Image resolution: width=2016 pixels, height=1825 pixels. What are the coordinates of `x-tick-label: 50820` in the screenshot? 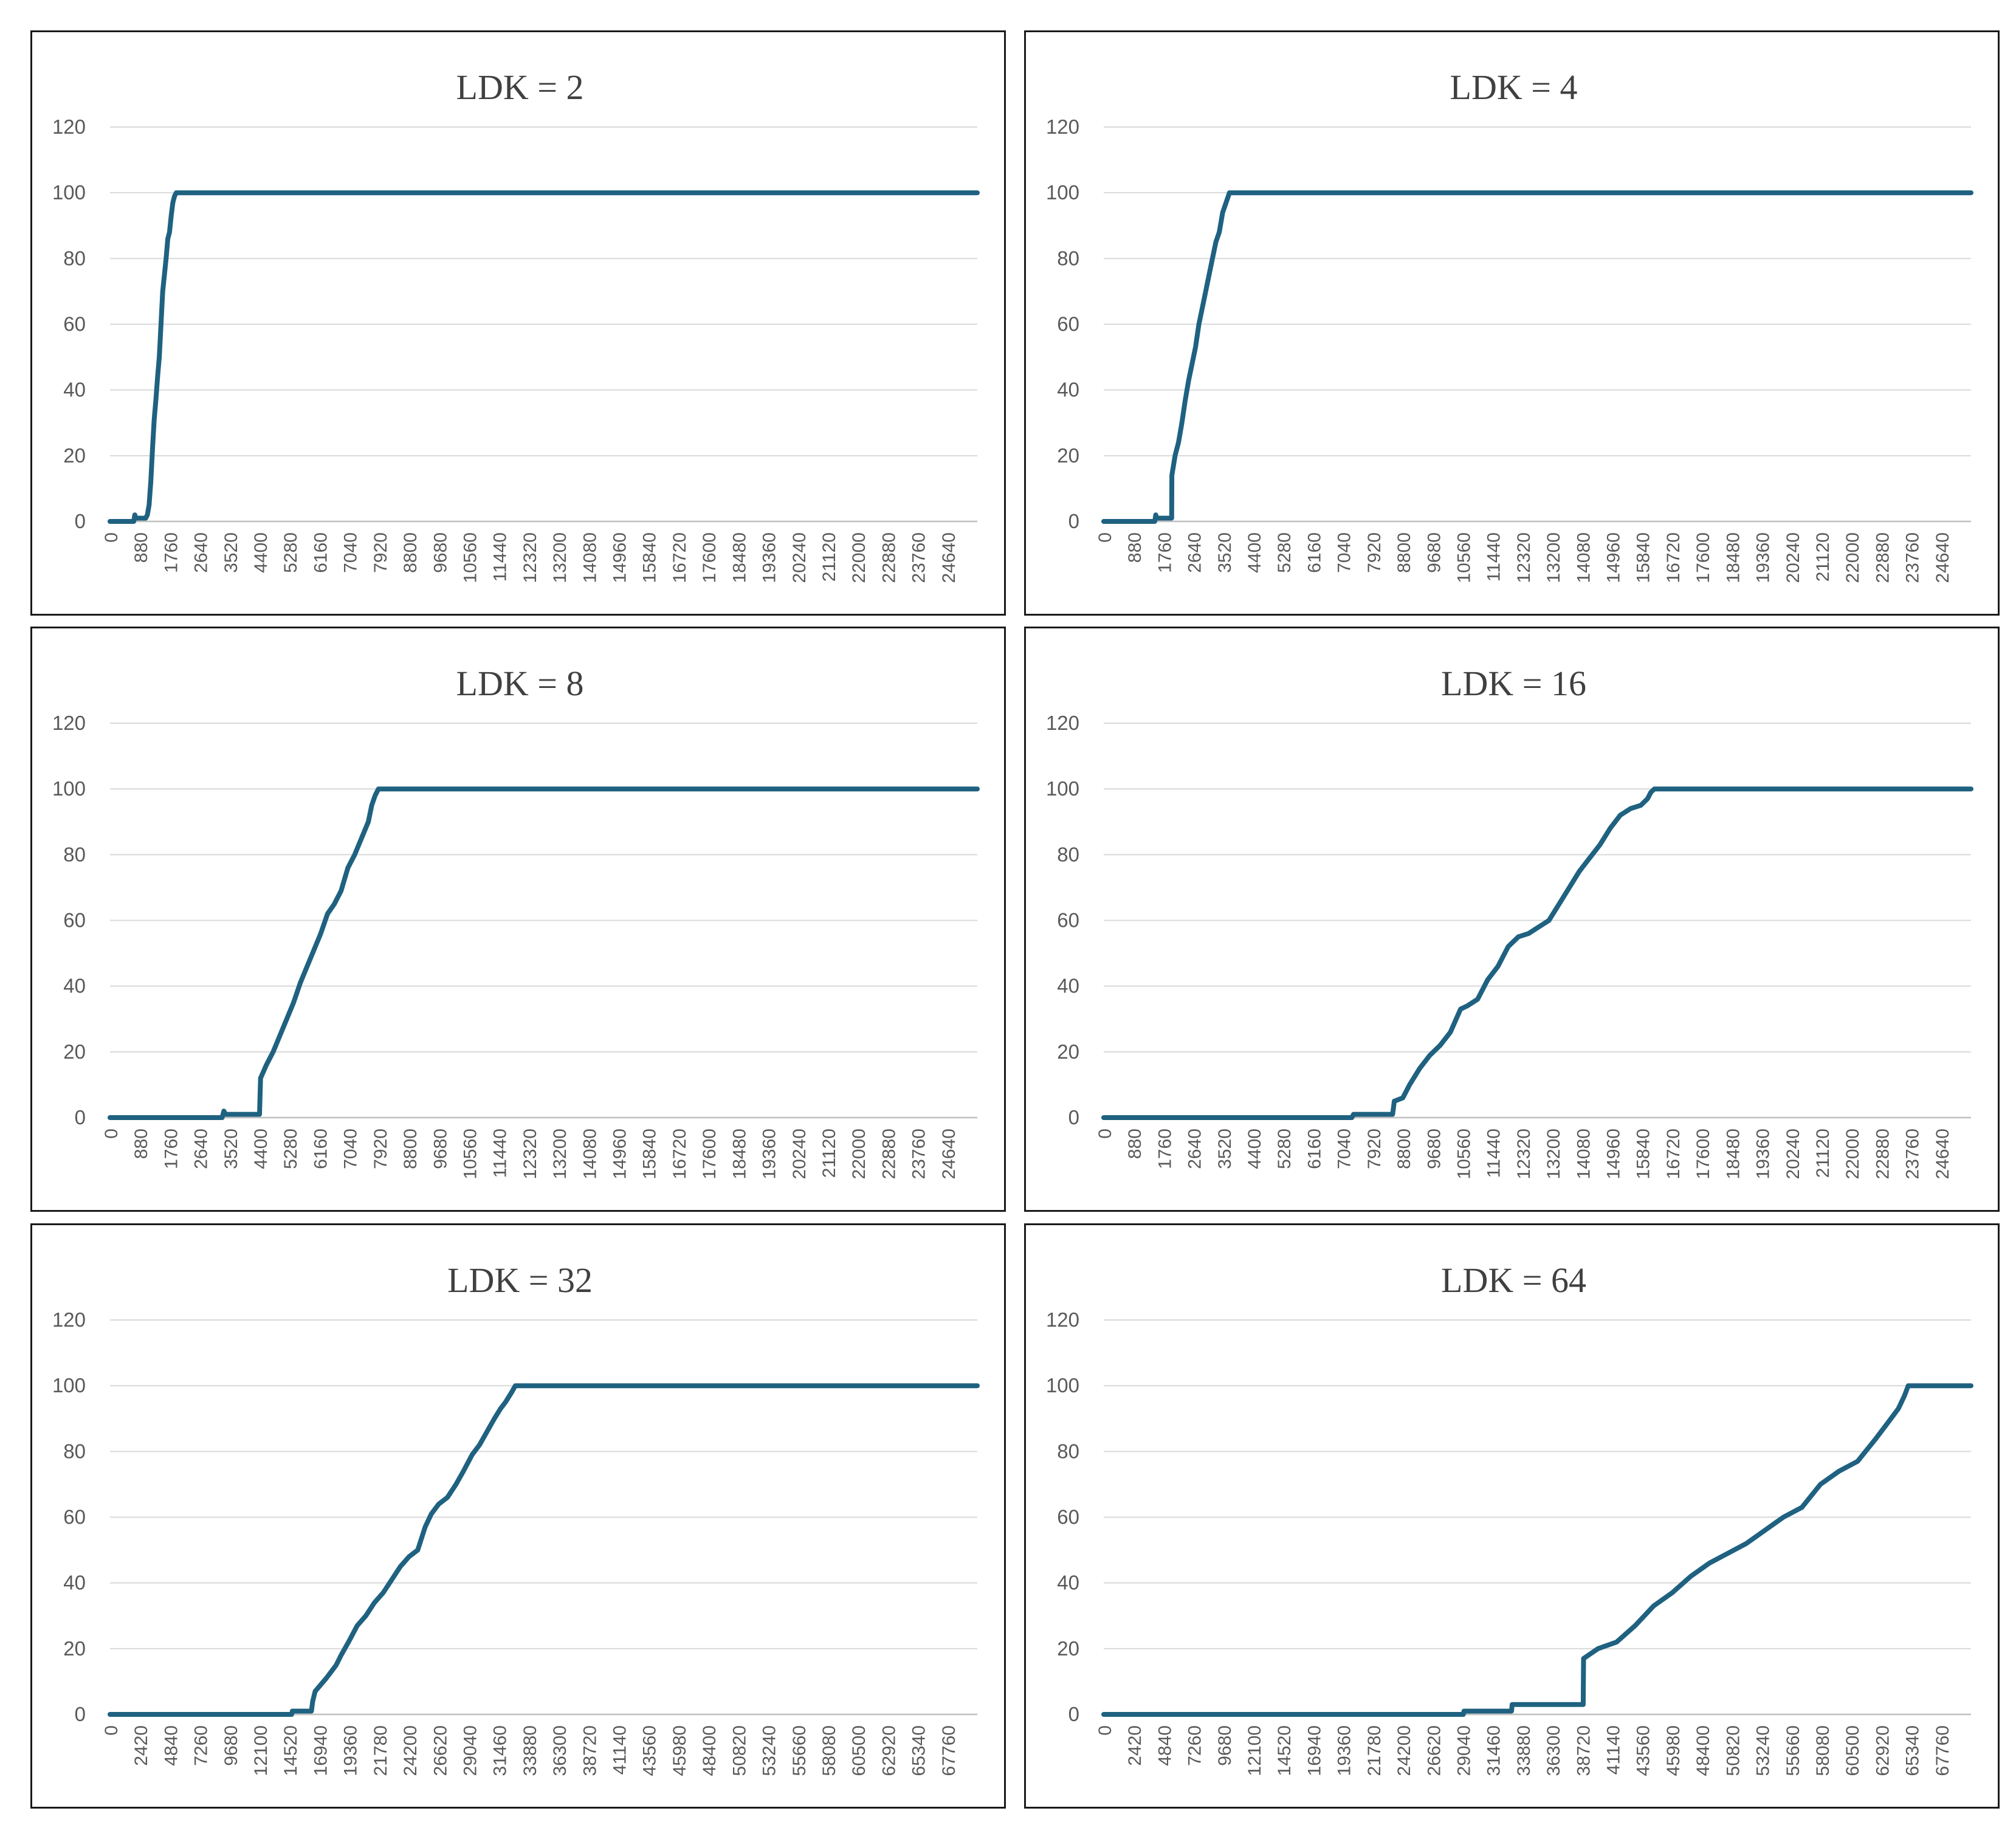 It's located at (739, 1750).